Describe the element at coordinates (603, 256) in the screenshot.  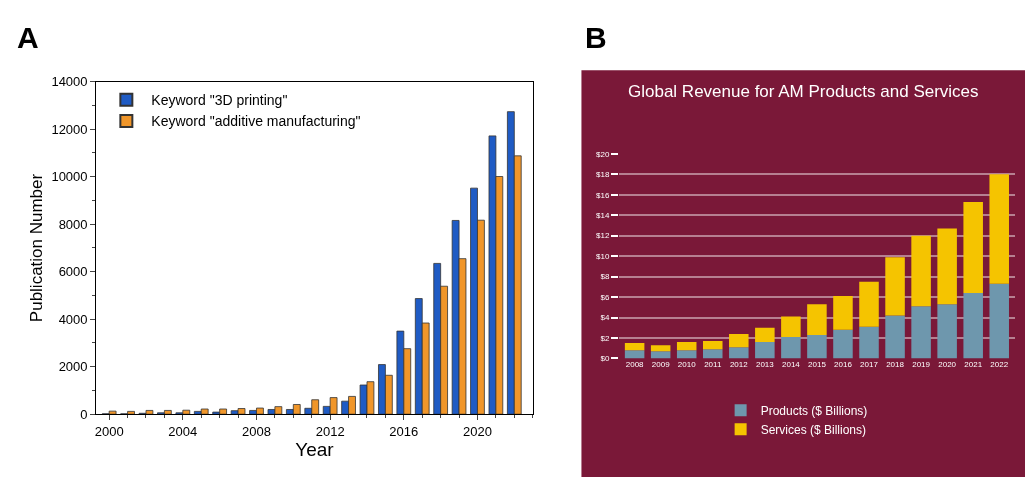
I see `y-tick-label: $10` at that location.